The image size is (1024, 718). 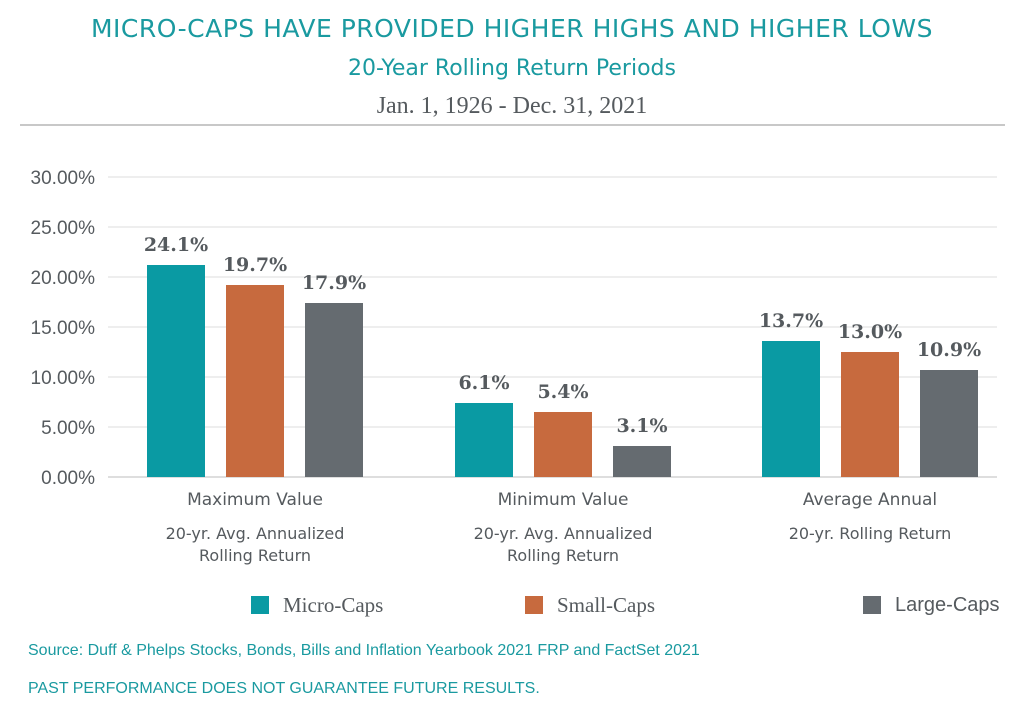 What do you see at coordinates (63, 178) in the screenshot?
I see `y-tick-label: 30.00%` at bounding box center [63, 178].